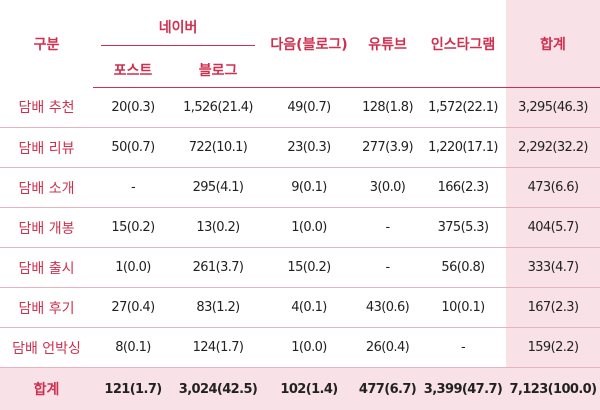 The height and width of the screenshot is (410, 600). Describe the element at coordinates (387, 148) in the screenshot. I see `cell-youtube: 277(3.9)` at that location.